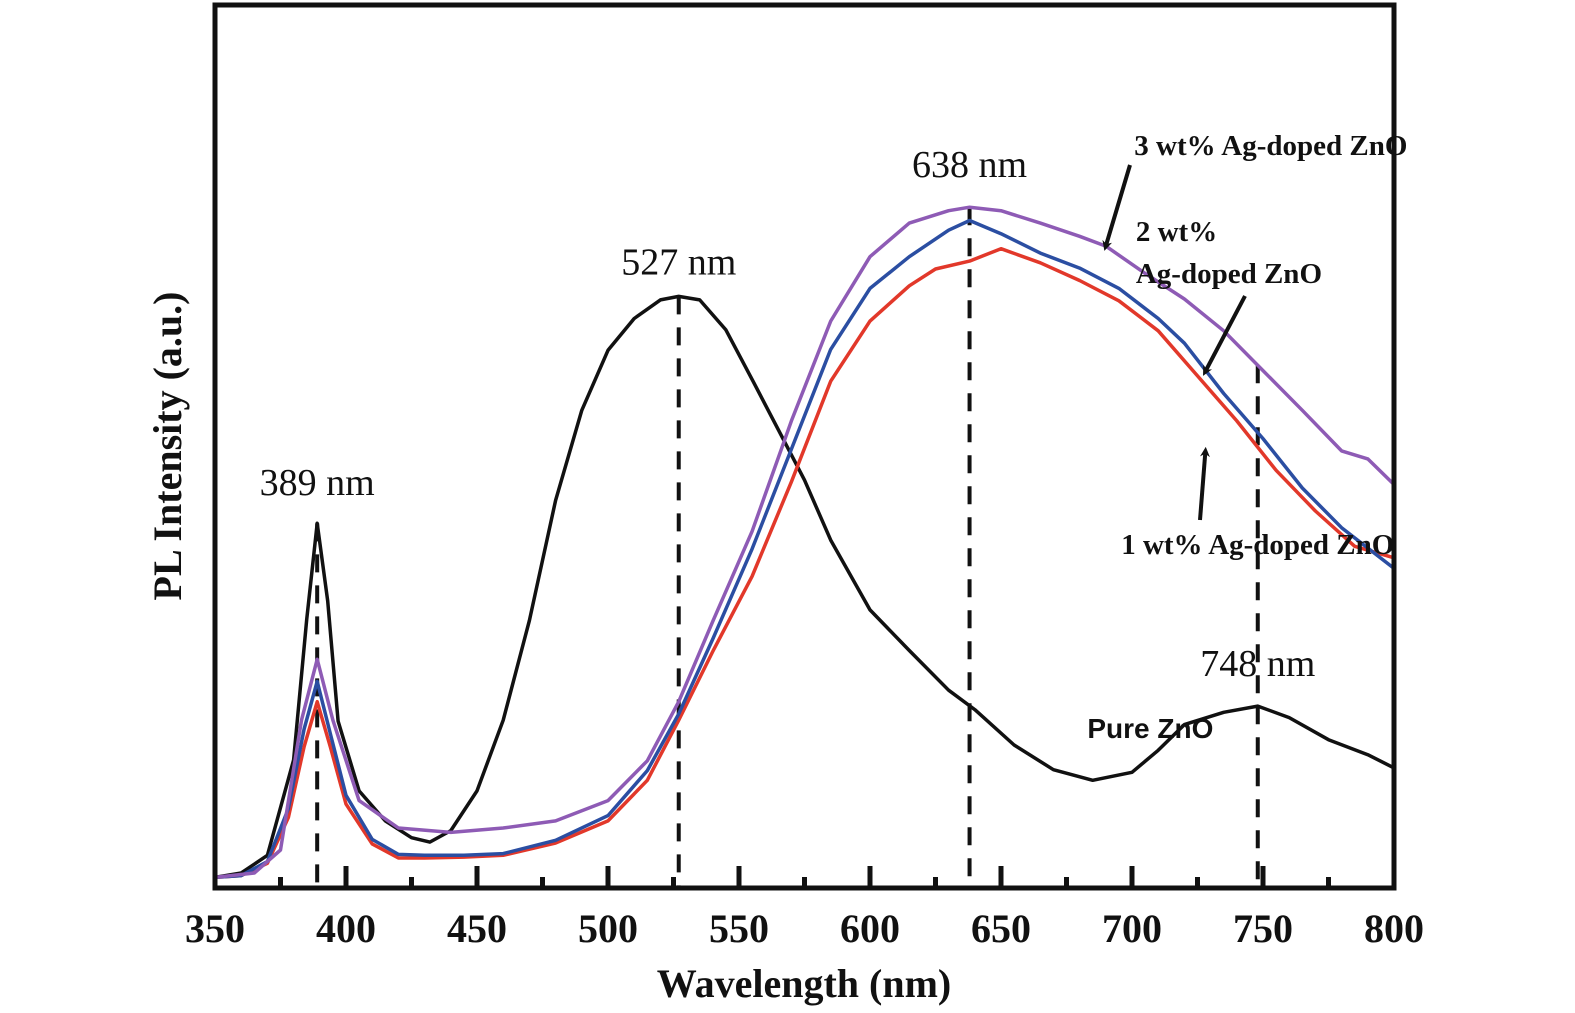 The width and height of the screenshot is (1575, 1013). I want to click on x-tick-label: 650, so click(1001, 928).